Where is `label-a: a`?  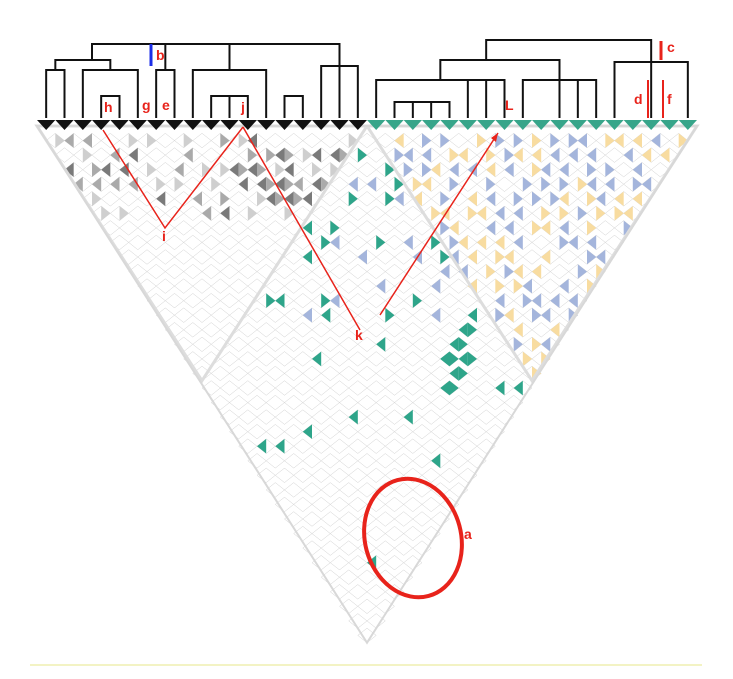
label-a: a is located at coordinates (468, 534).